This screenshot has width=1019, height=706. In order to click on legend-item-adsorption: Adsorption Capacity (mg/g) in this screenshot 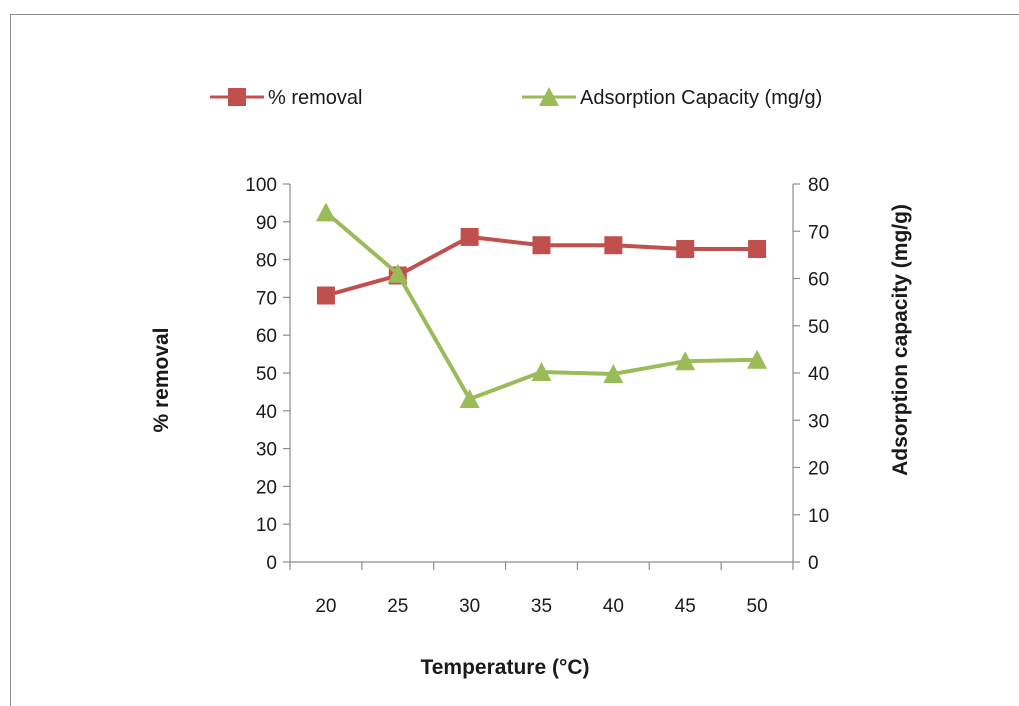, I will do `click(672, 98)`.